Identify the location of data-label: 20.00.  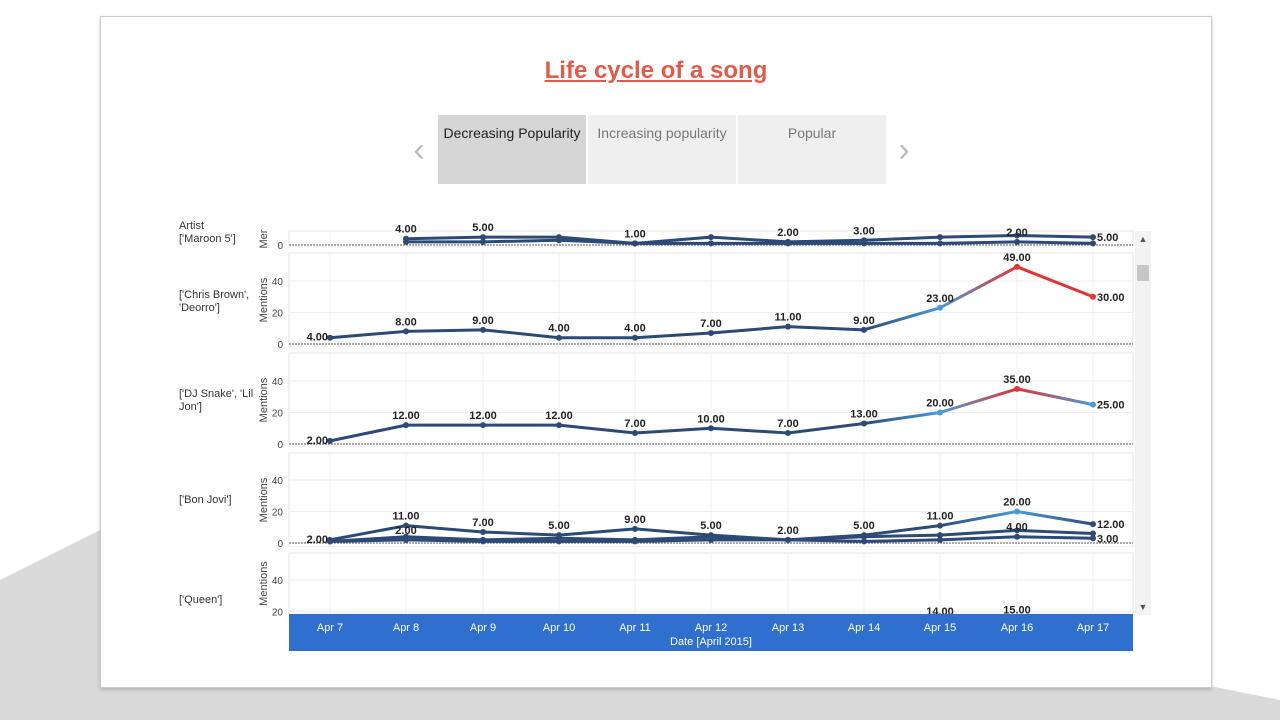
(940, 404).